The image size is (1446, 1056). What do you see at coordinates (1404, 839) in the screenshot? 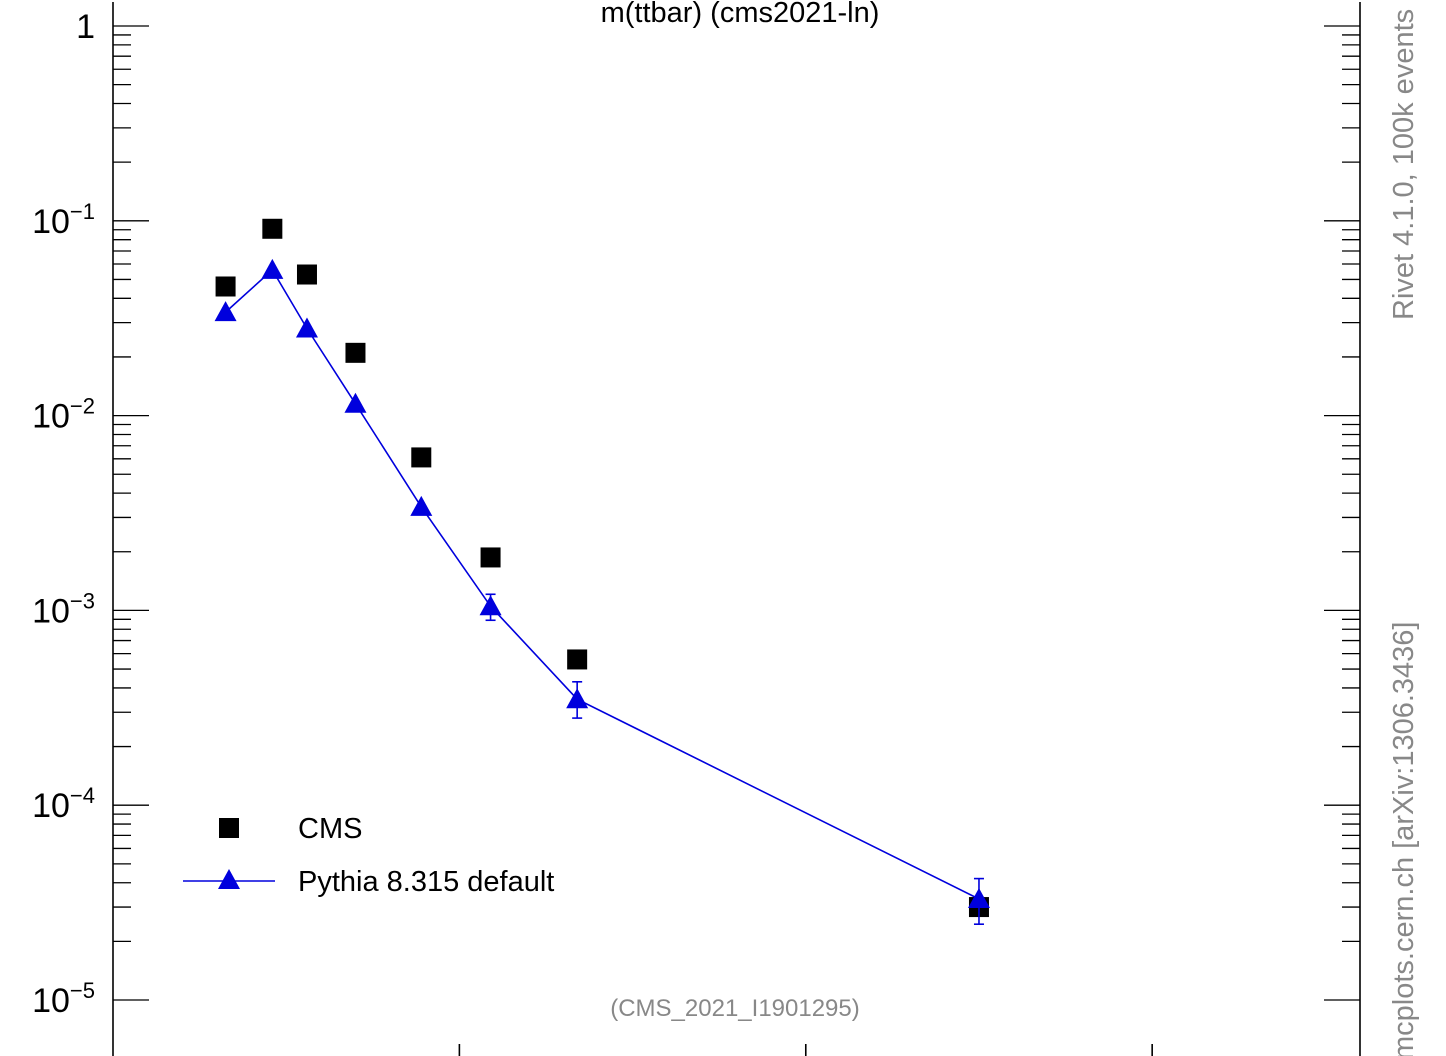
I see `side-label-bottom: mcplots.cern.ch [arXiv:1306.3436]` at bounding box center [1404, 839].